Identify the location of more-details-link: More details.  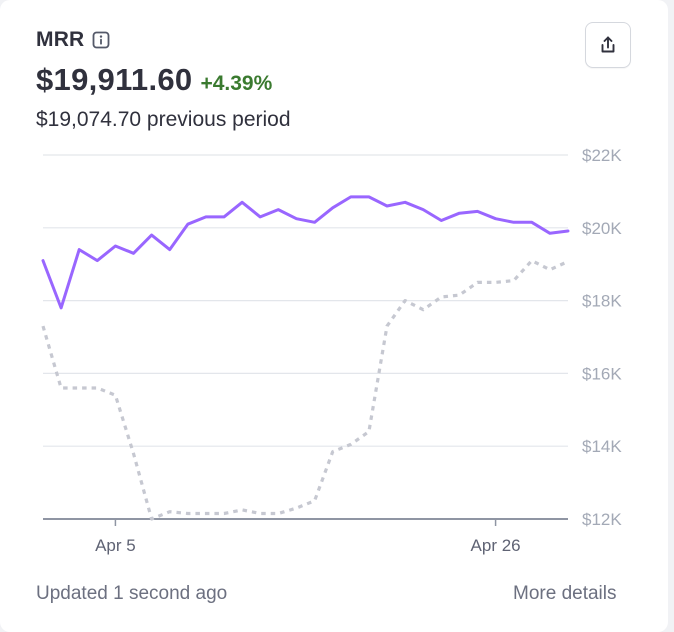
(565, 593).